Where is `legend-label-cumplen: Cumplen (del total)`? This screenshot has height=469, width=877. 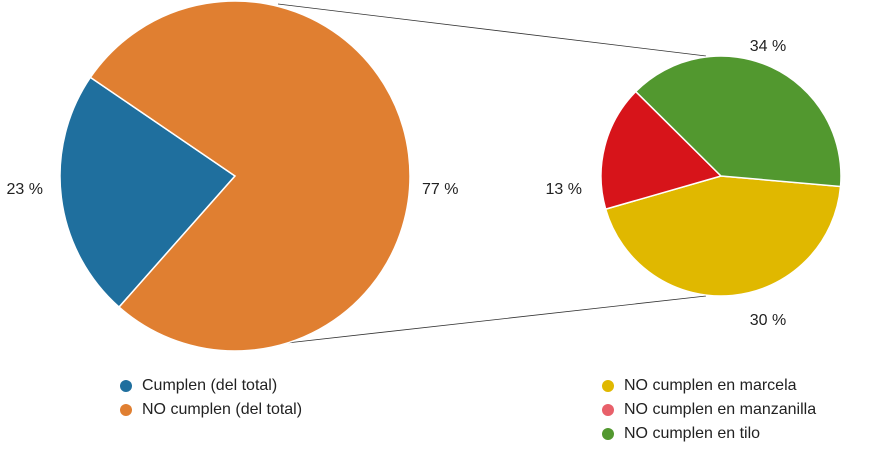
legend-label-cumplen: Cumplen (del total) is located at coordinates (210, 385).